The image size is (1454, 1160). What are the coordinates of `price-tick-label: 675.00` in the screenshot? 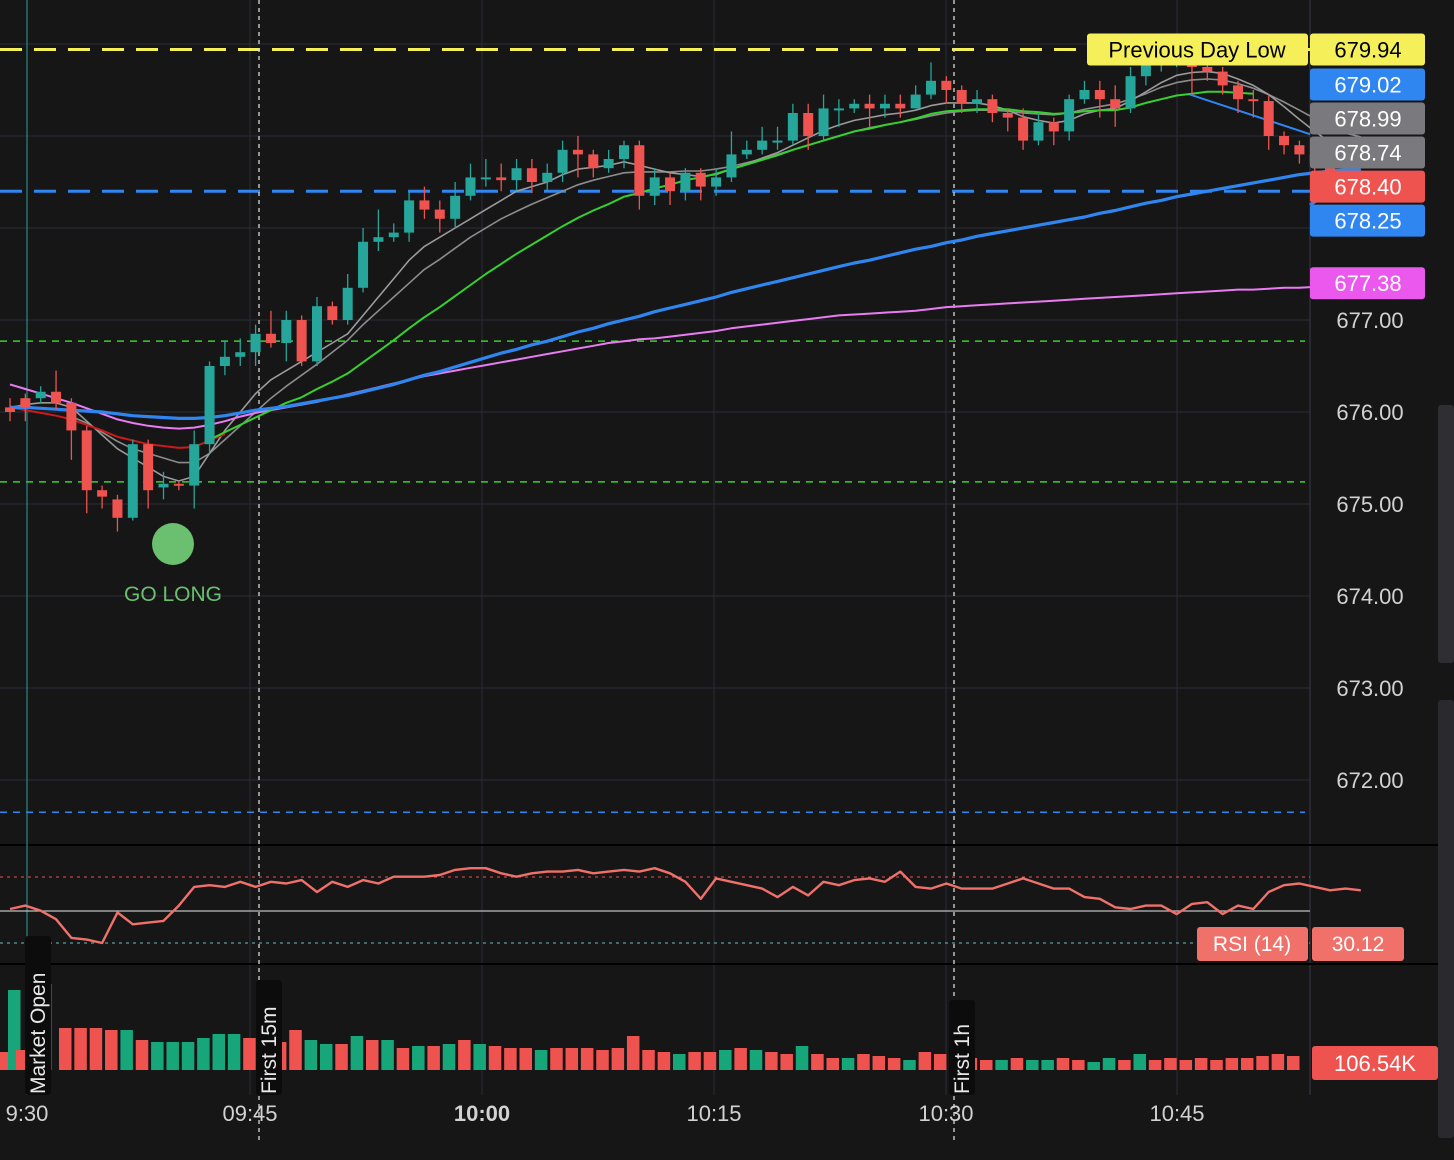 It's located at (1369, 504).